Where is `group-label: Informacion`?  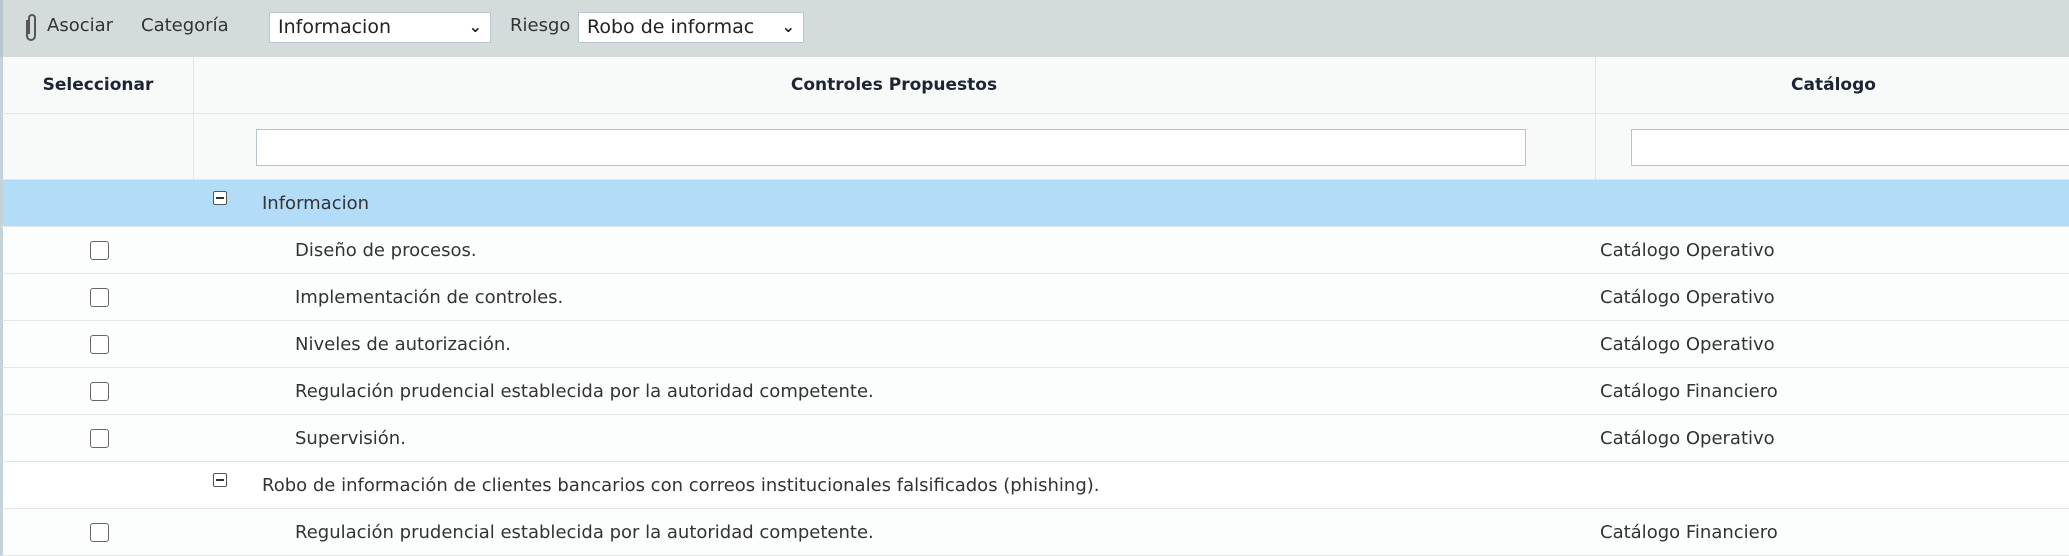 group-label: Informacion is located at coordinates (316, 203).